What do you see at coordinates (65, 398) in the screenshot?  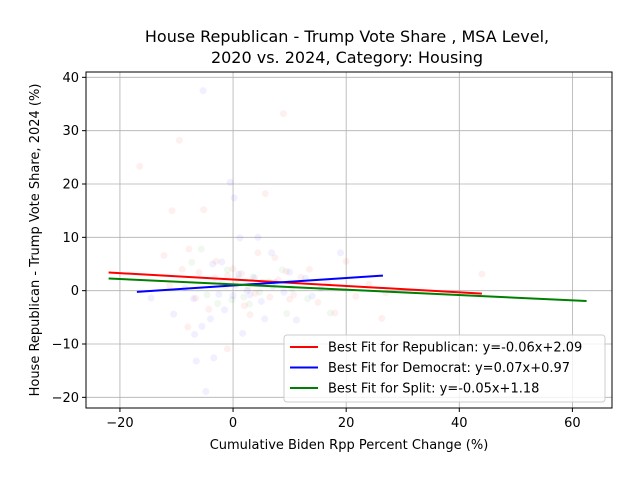 I see `y-tick-label: −20` at bounding box center [65, 398].